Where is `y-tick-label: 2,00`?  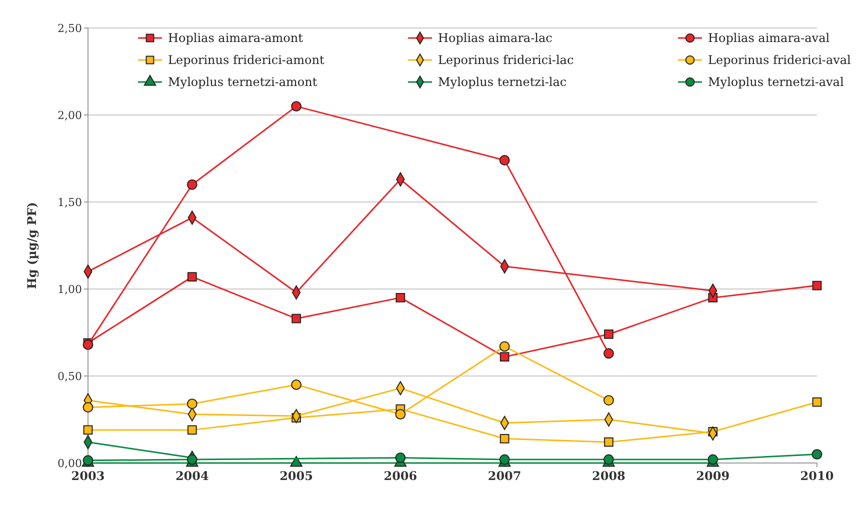
y-tick-label: 2,00 is located at coordinates (70, 115).